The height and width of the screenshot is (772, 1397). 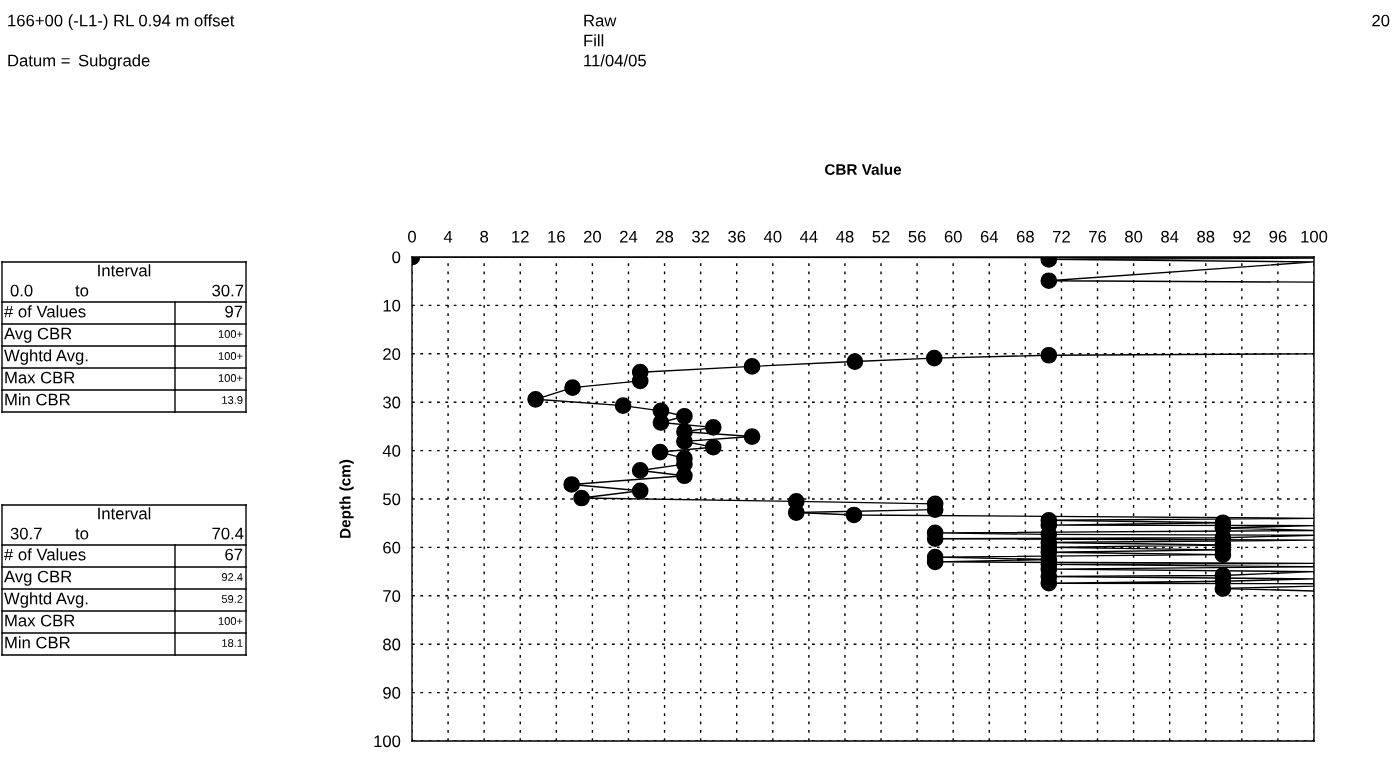 I want to click on x-tick-label: 68, so click(x=1025, y=236).